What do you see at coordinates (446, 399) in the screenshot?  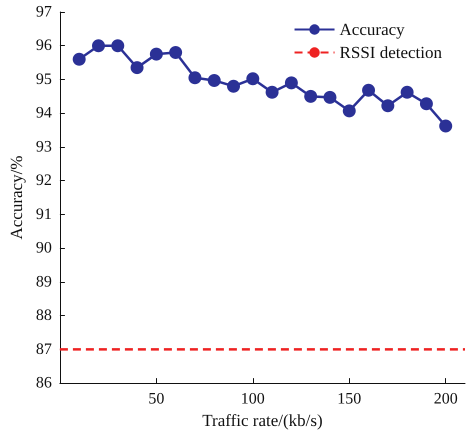 I see `x-tick-label: 200` at bounding box center [446, 399].